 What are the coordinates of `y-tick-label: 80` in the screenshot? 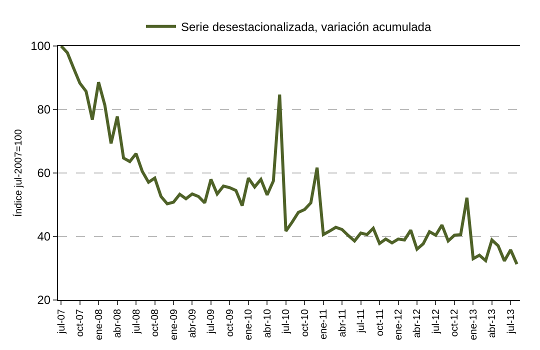 It's located at (44, 109).